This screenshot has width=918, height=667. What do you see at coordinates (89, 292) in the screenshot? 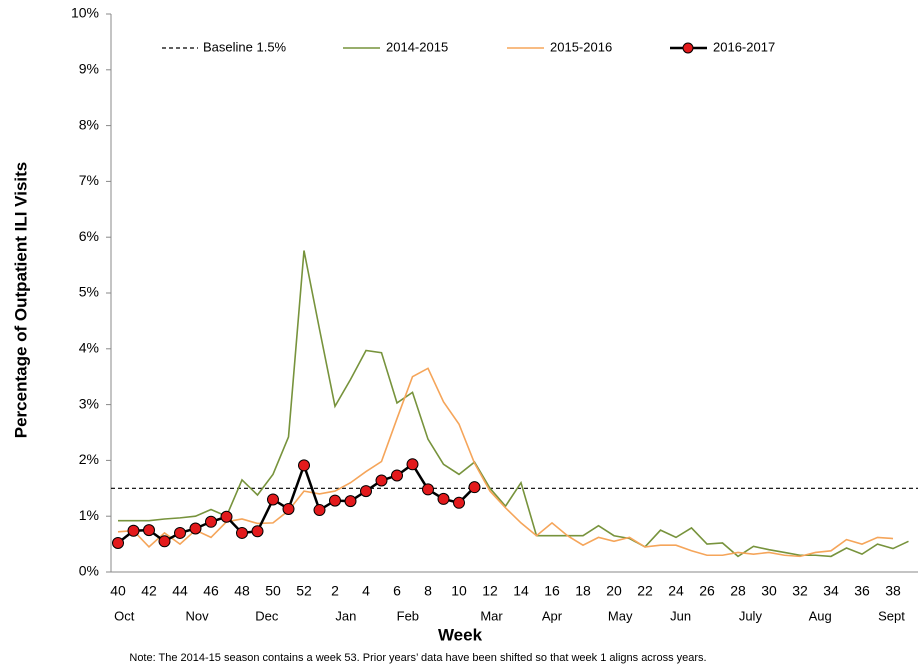
I see `y-tick-label: 5%` at bounding box center [89, 292].